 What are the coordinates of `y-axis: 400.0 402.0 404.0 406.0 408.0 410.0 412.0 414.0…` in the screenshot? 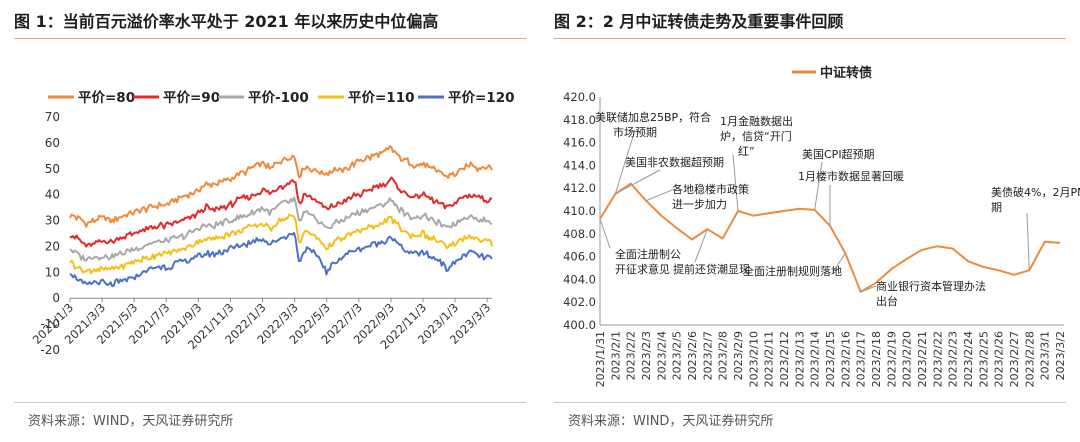 It's located at (579, 211).